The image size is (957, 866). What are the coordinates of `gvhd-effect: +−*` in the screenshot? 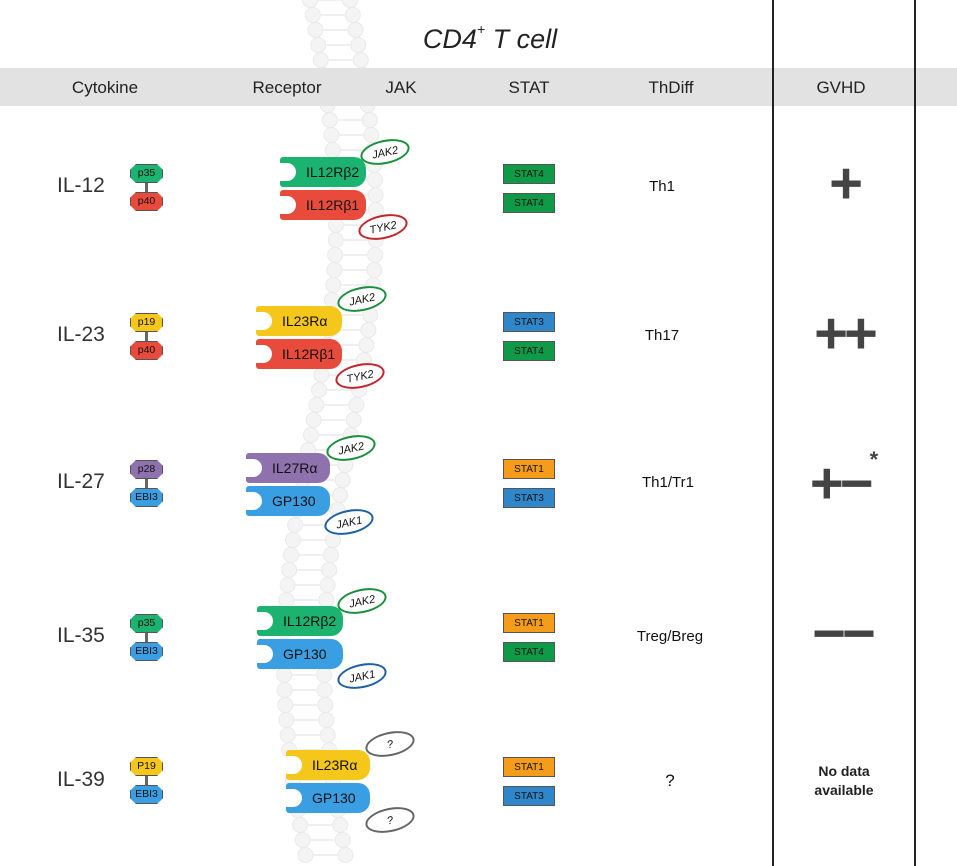 It's located at (844, 481).